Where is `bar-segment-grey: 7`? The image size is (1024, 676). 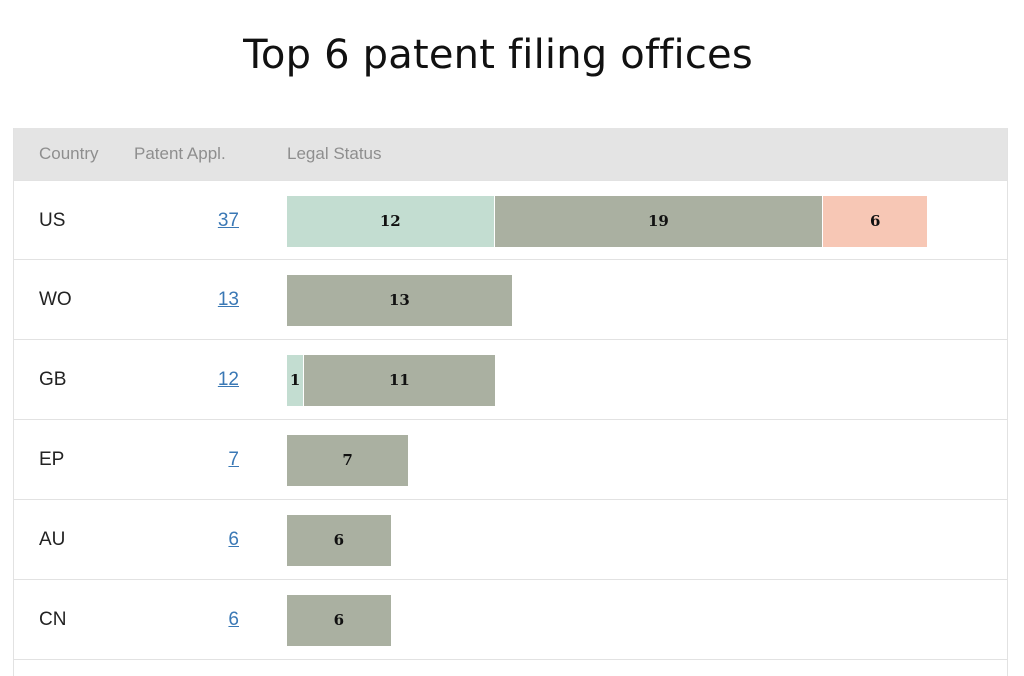
bar-segment-grey: 7 is located at coordinates (348, 460).